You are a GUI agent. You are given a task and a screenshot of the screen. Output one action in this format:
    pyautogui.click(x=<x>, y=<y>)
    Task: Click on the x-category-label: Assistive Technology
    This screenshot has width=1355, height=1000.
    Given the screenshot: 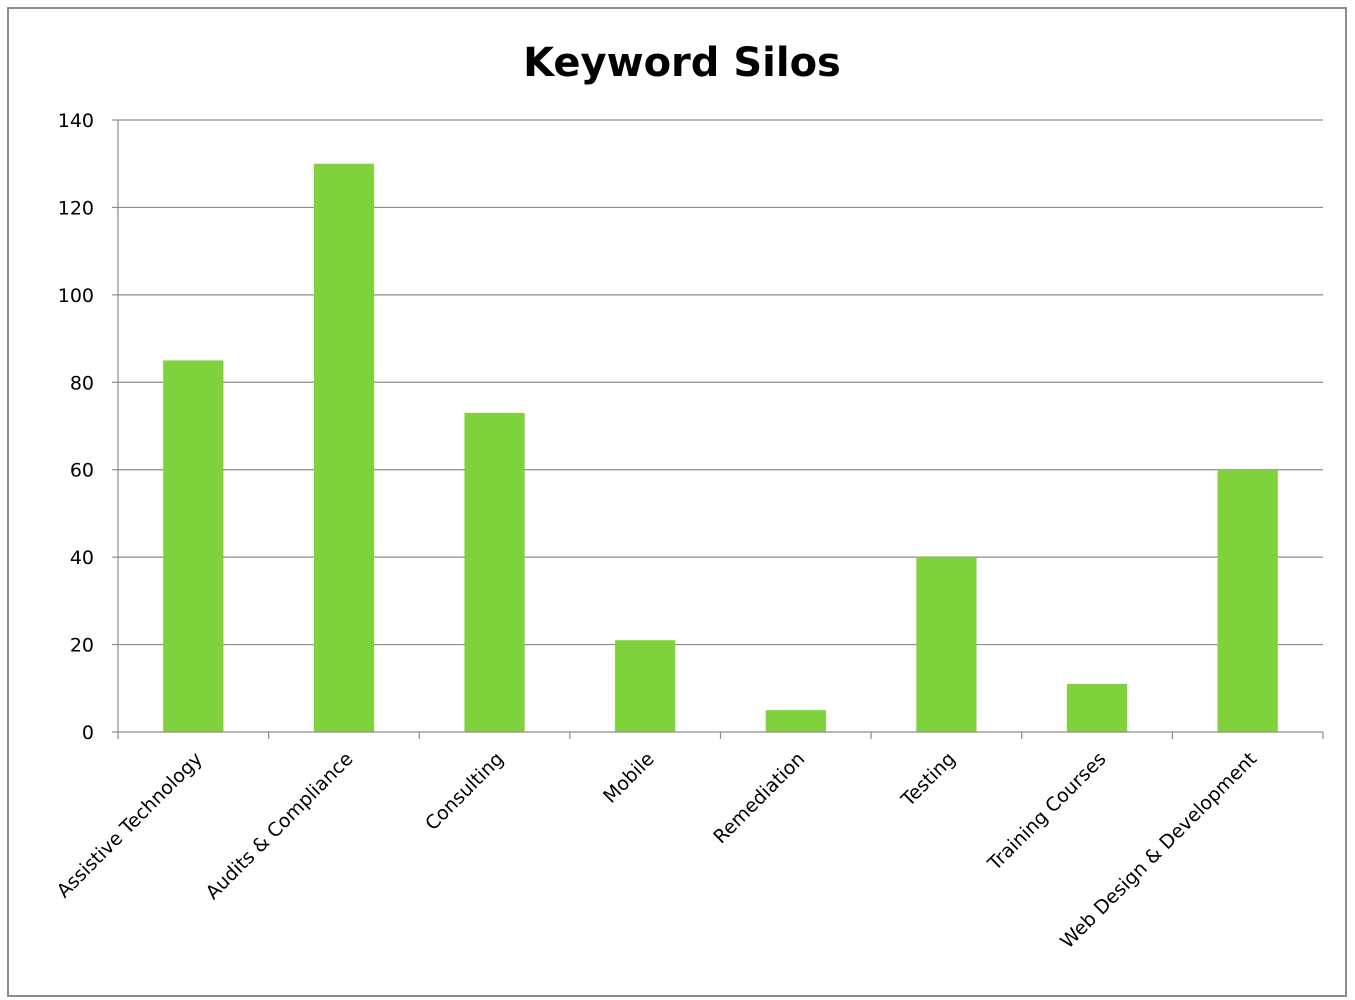 What is the action you would take?
    pyautogui.click(x=130, y=825)
    